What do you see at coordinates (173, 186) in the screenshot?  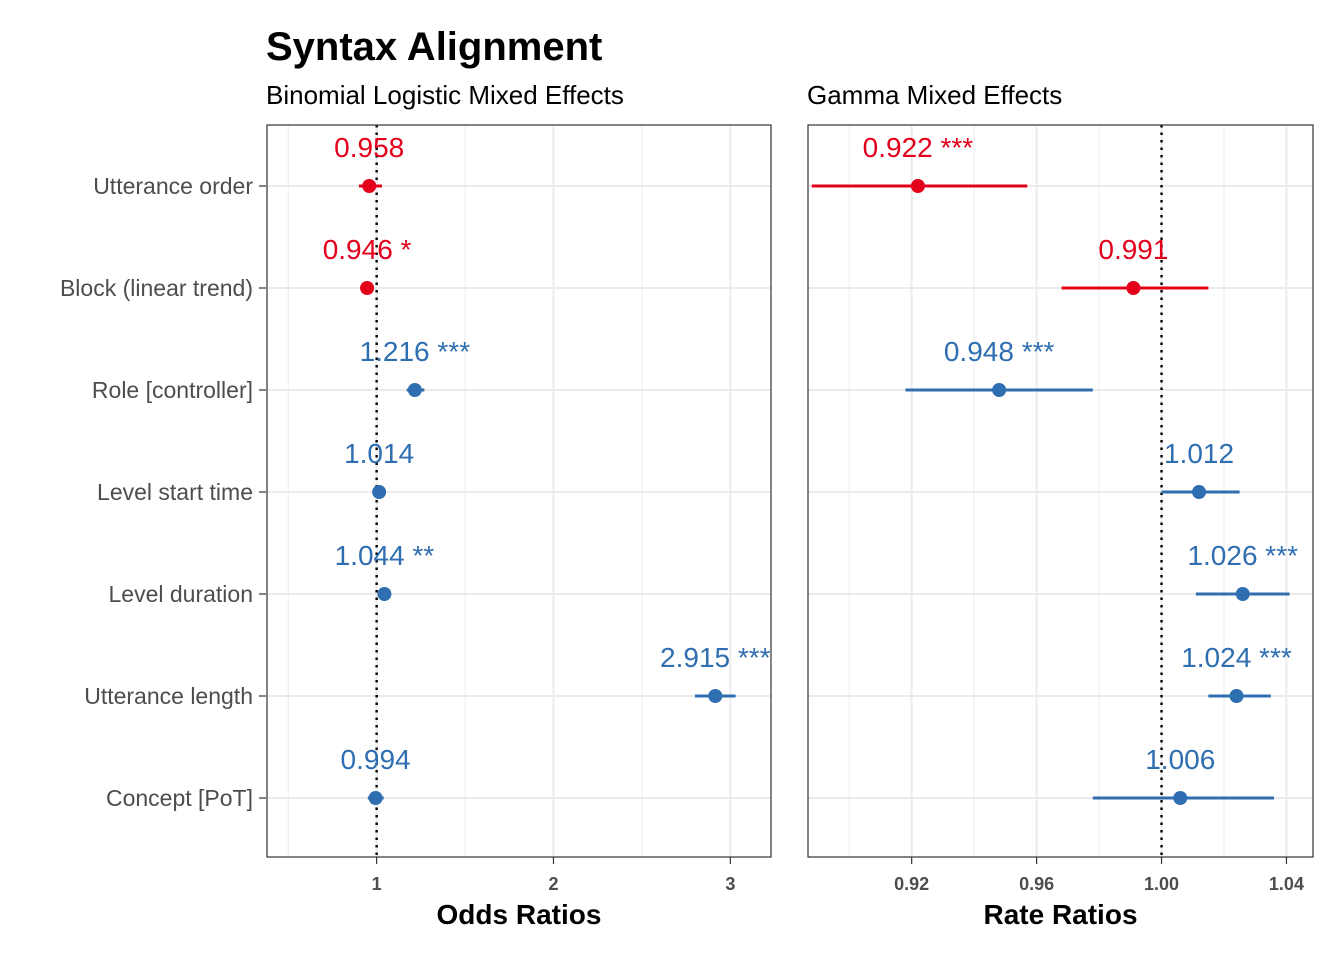 I see `y-label-utterance-order: Utterance order` at bounding box center [173, 186].